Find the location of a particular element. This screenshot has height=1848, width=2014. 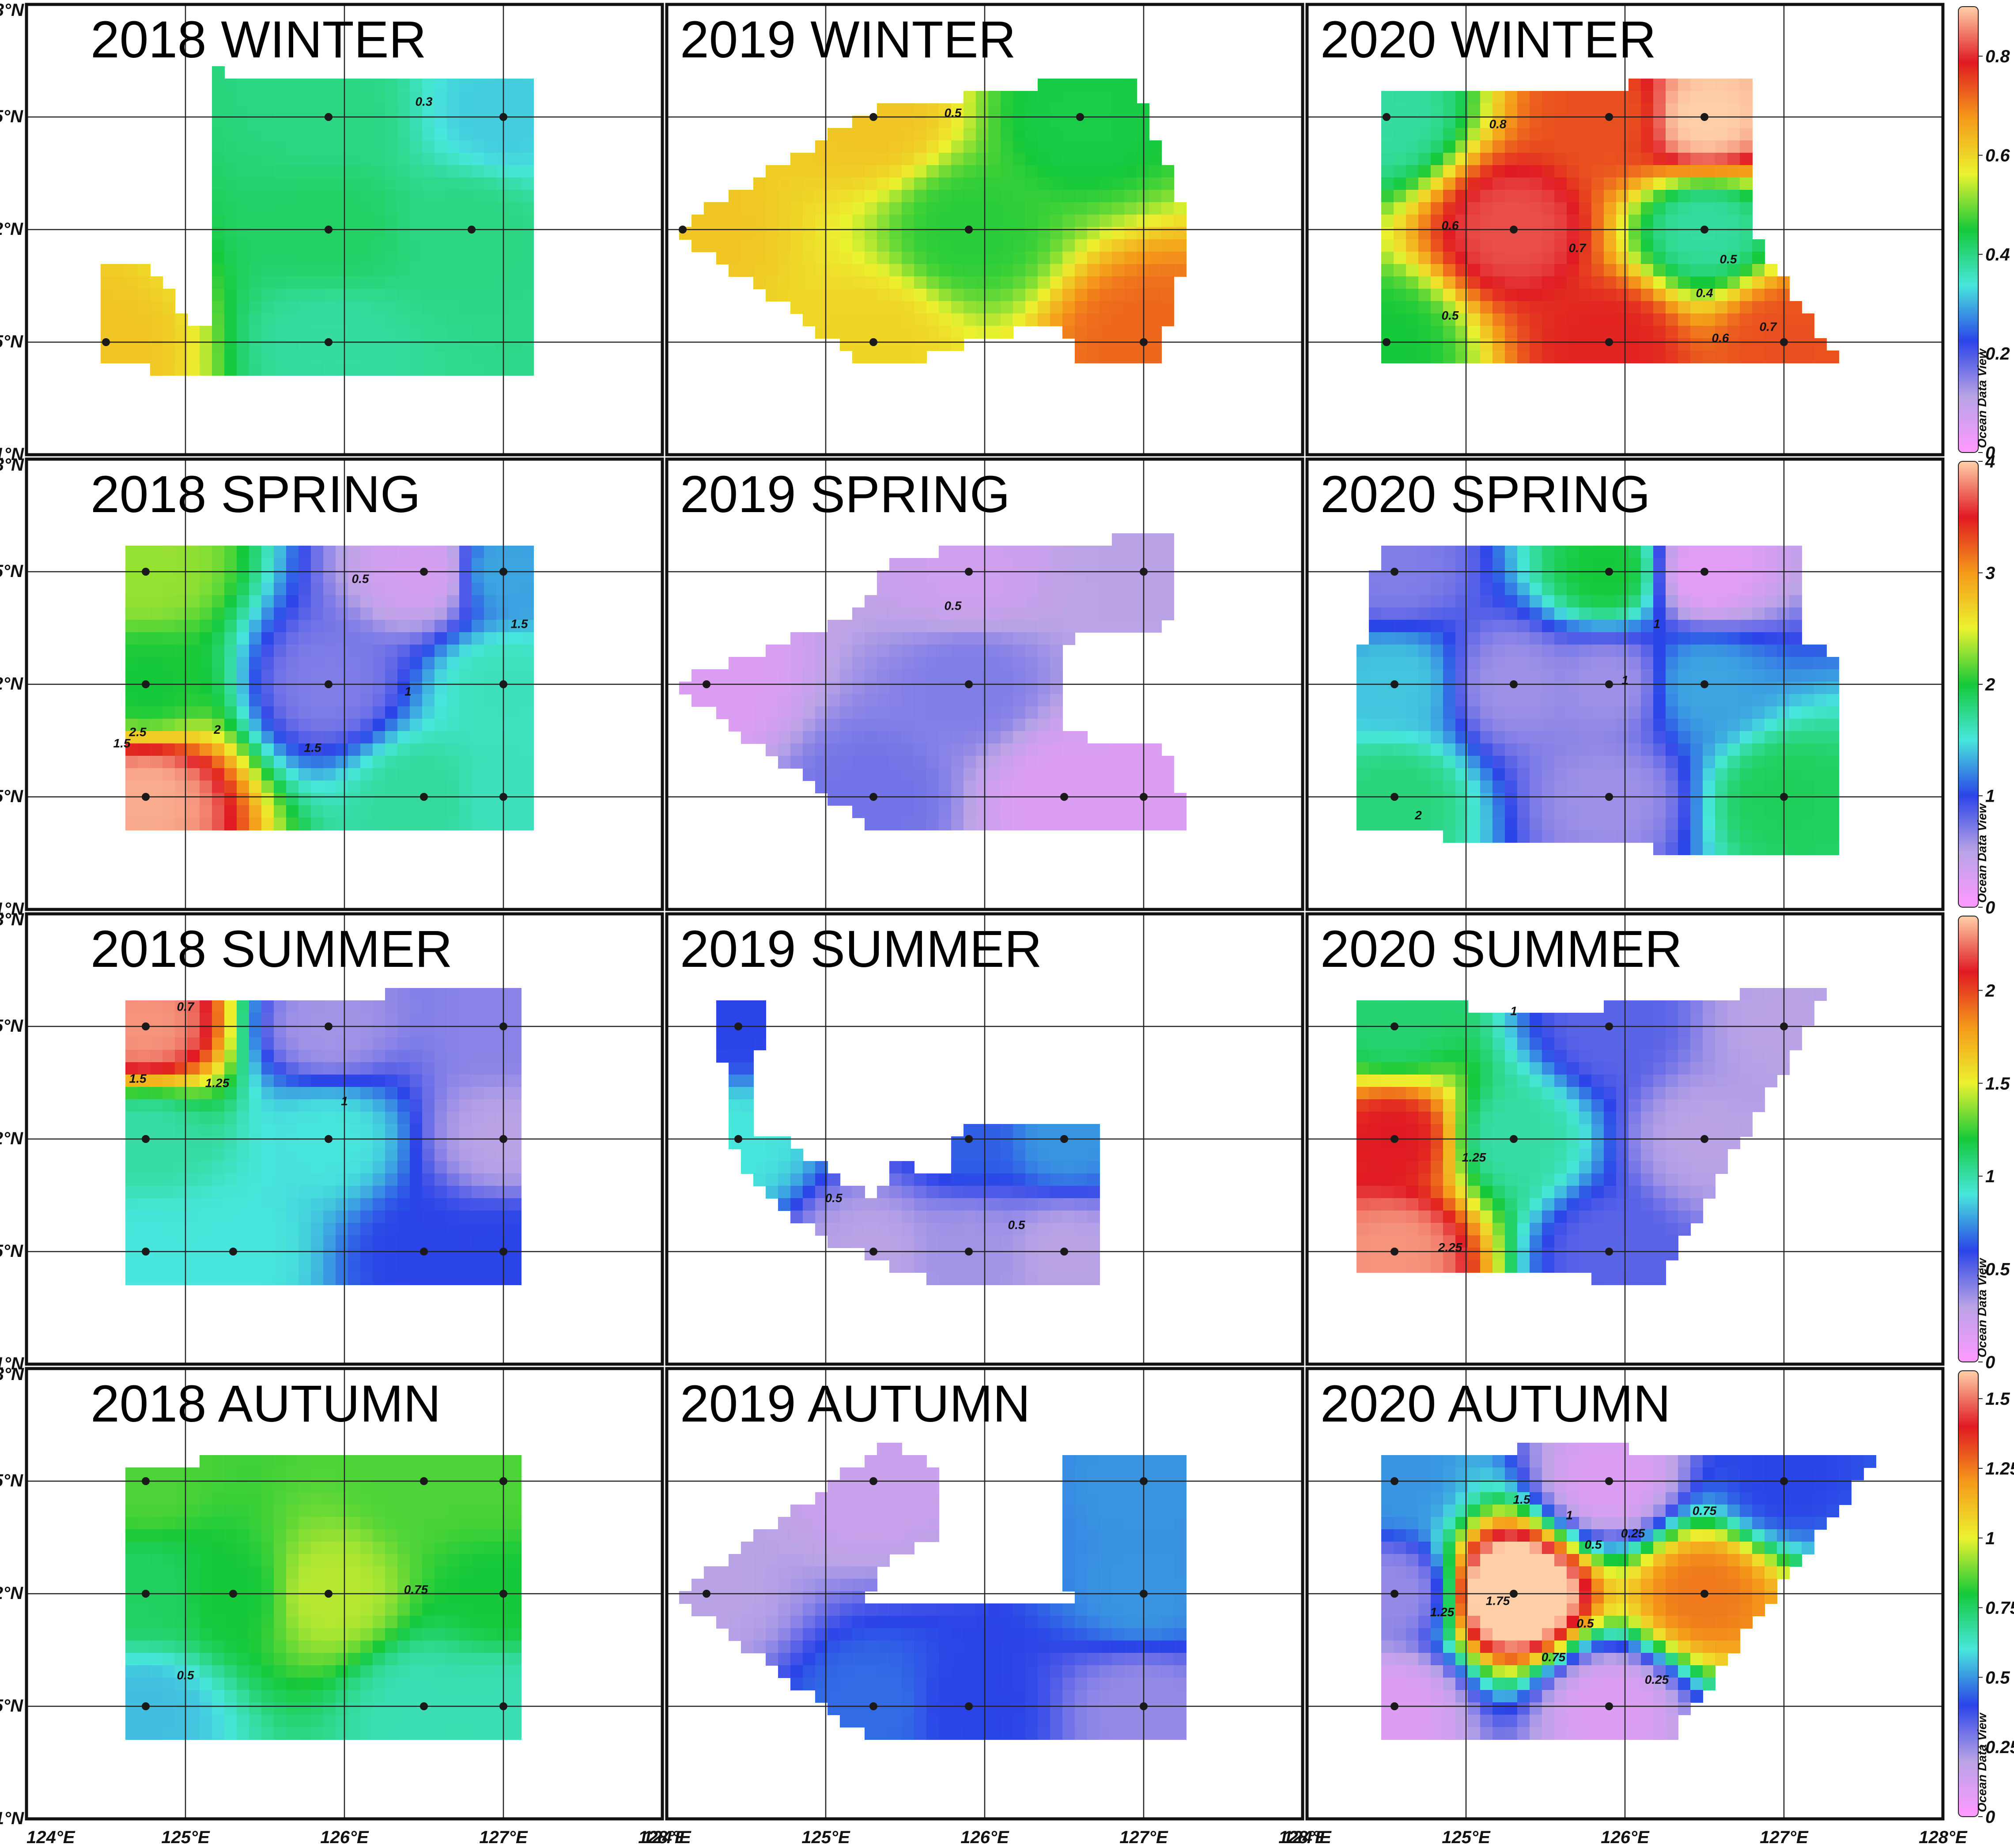

contour-label: 0.7 is located at coordinates (1578, 248).